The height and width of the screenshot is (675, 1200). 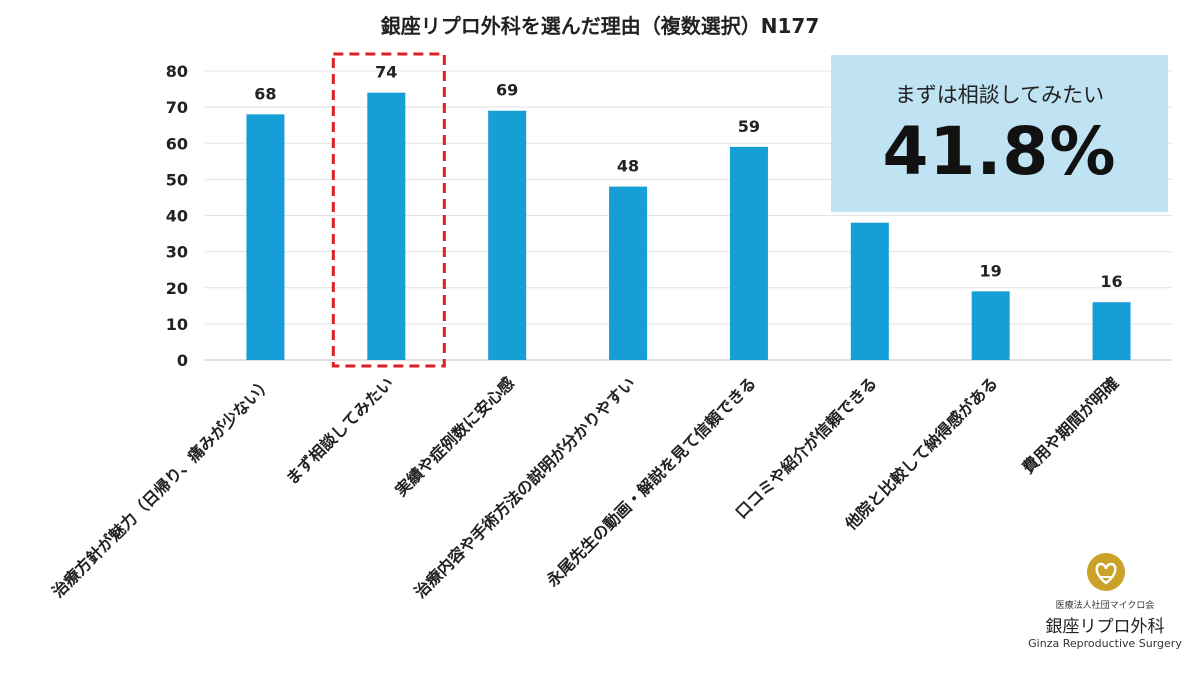 I want to click on category-label: 治療方針が魅力（日帰り、痛みが少ない）, so click(x=162, y=487).